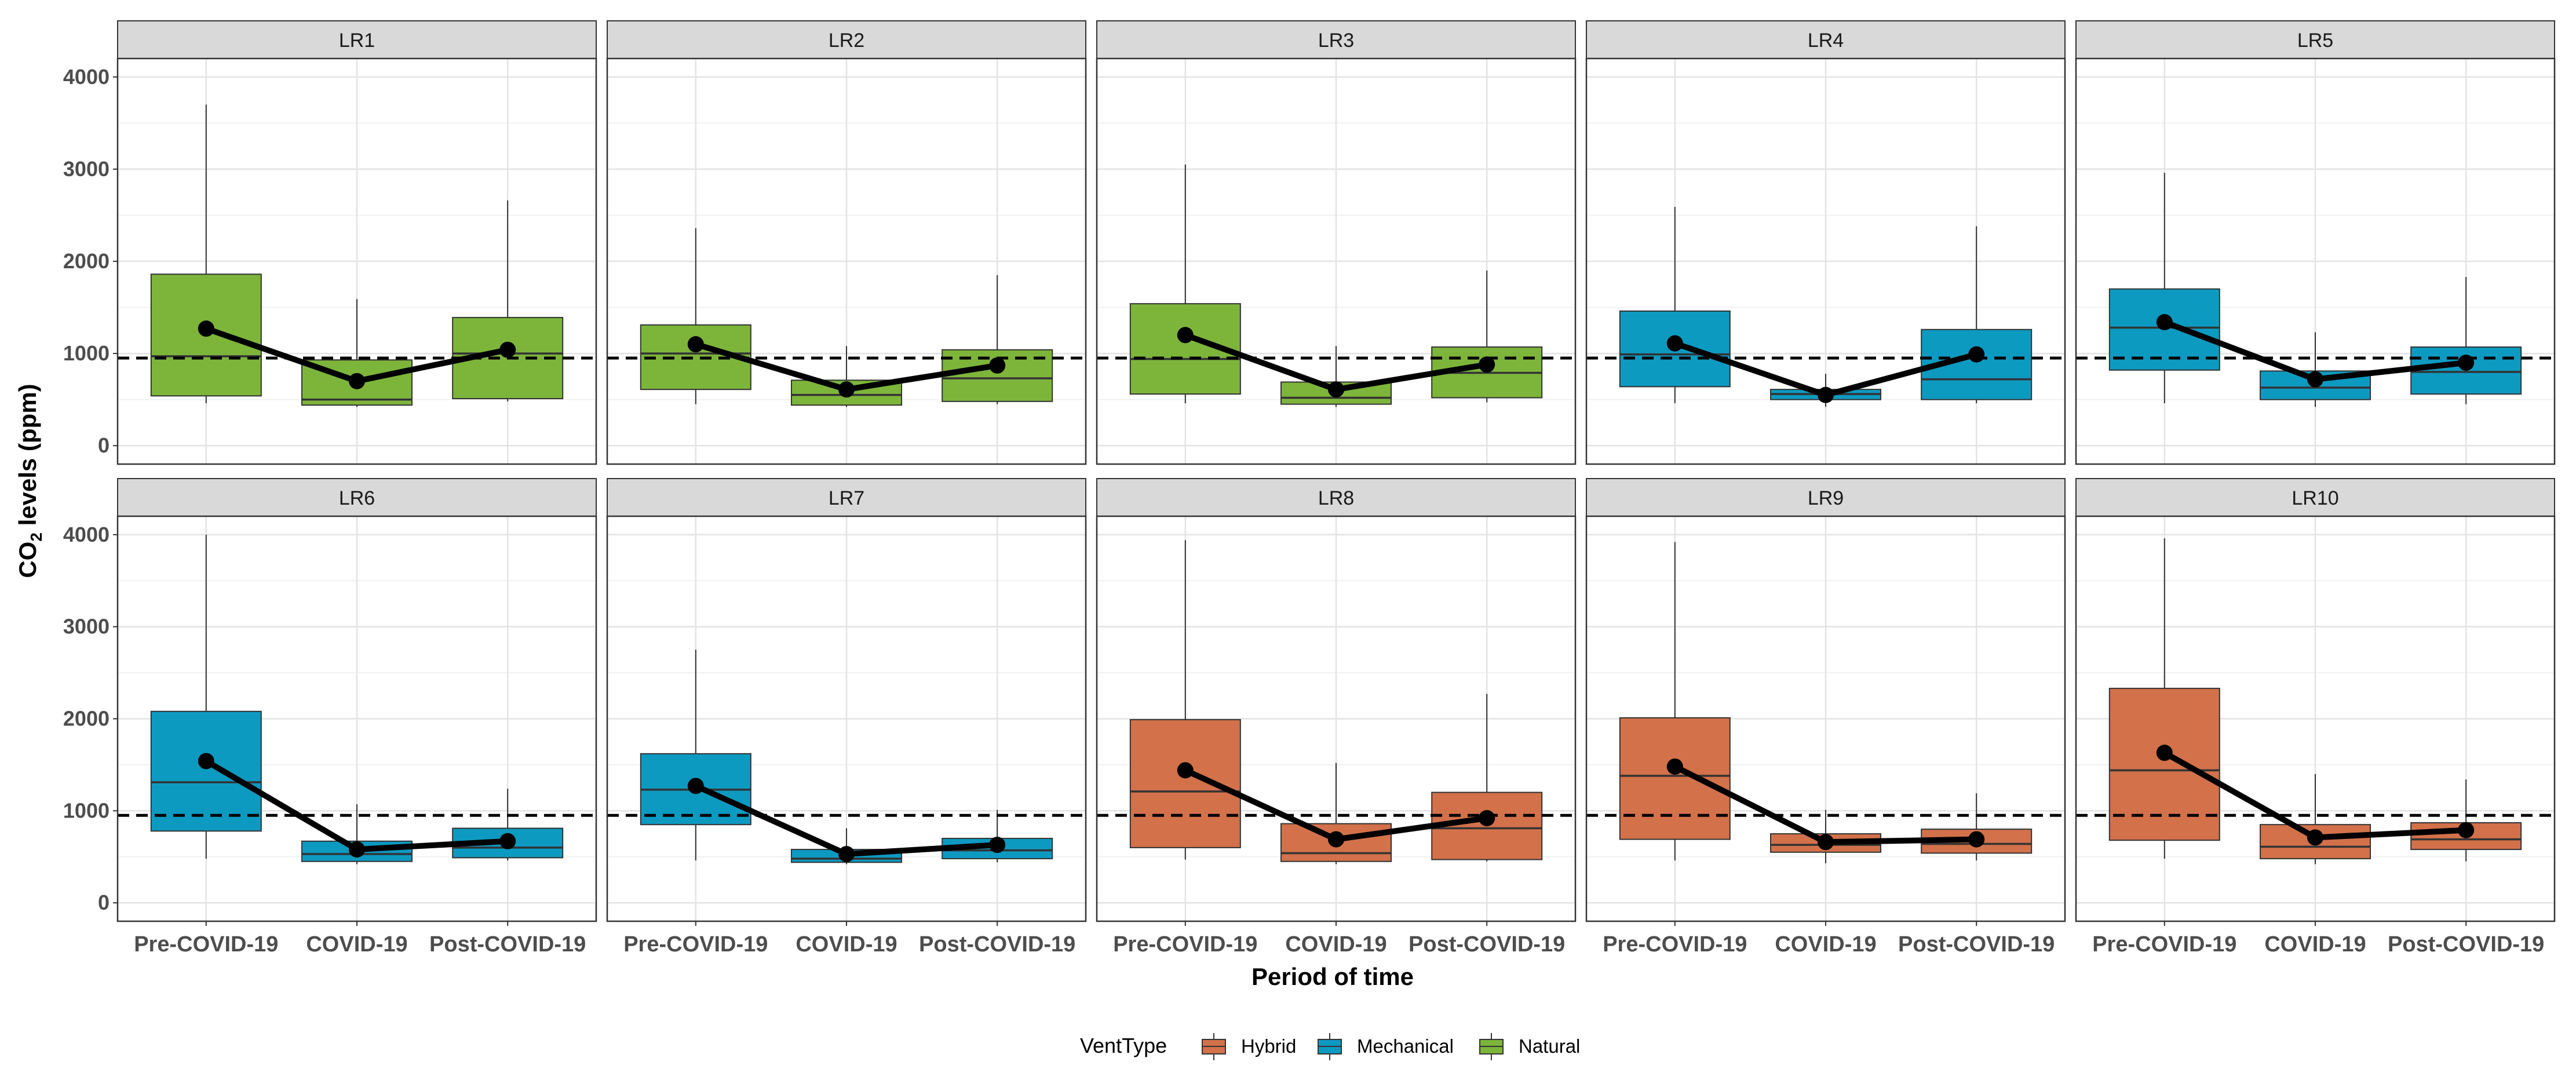 The image size is (2576, 1080). What do you see at coordinates (2315, 700) in the screenshot?
I see `panel-lr10: LR10` at bounding box center [2315, 700].